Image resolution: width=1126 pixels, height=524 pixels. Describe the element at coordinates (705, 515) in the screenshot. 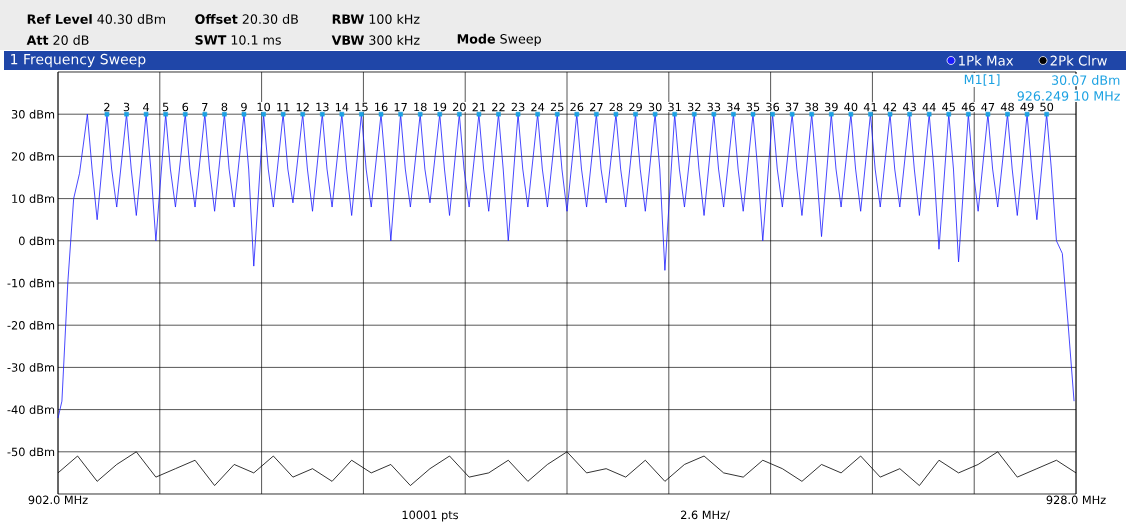

I see `text: 2.6 MHz/` at that location.